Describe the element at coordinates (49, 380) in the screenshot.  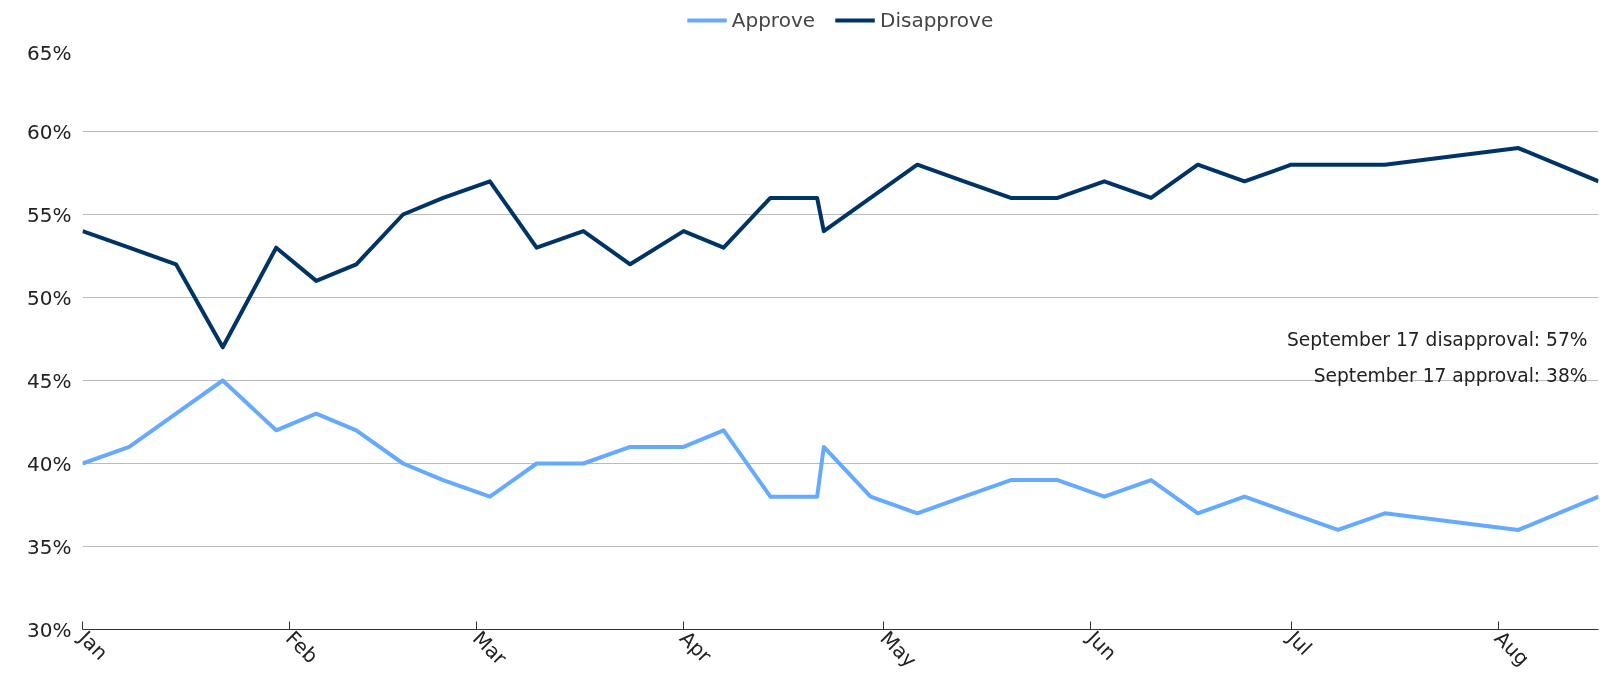
I see `y-tick-label: 45%` at that location.